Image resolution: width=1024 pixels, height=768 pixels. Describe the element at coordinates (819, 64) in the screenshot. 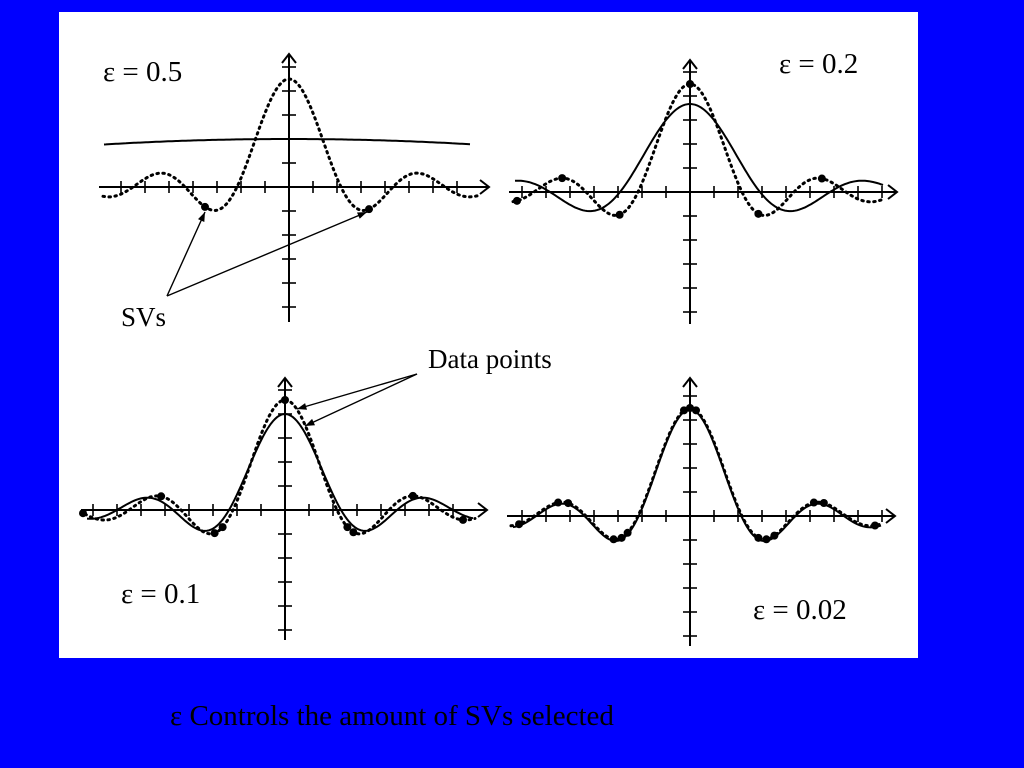

I see `plot-label-eps-0.2: ε = 0.2` at that location.